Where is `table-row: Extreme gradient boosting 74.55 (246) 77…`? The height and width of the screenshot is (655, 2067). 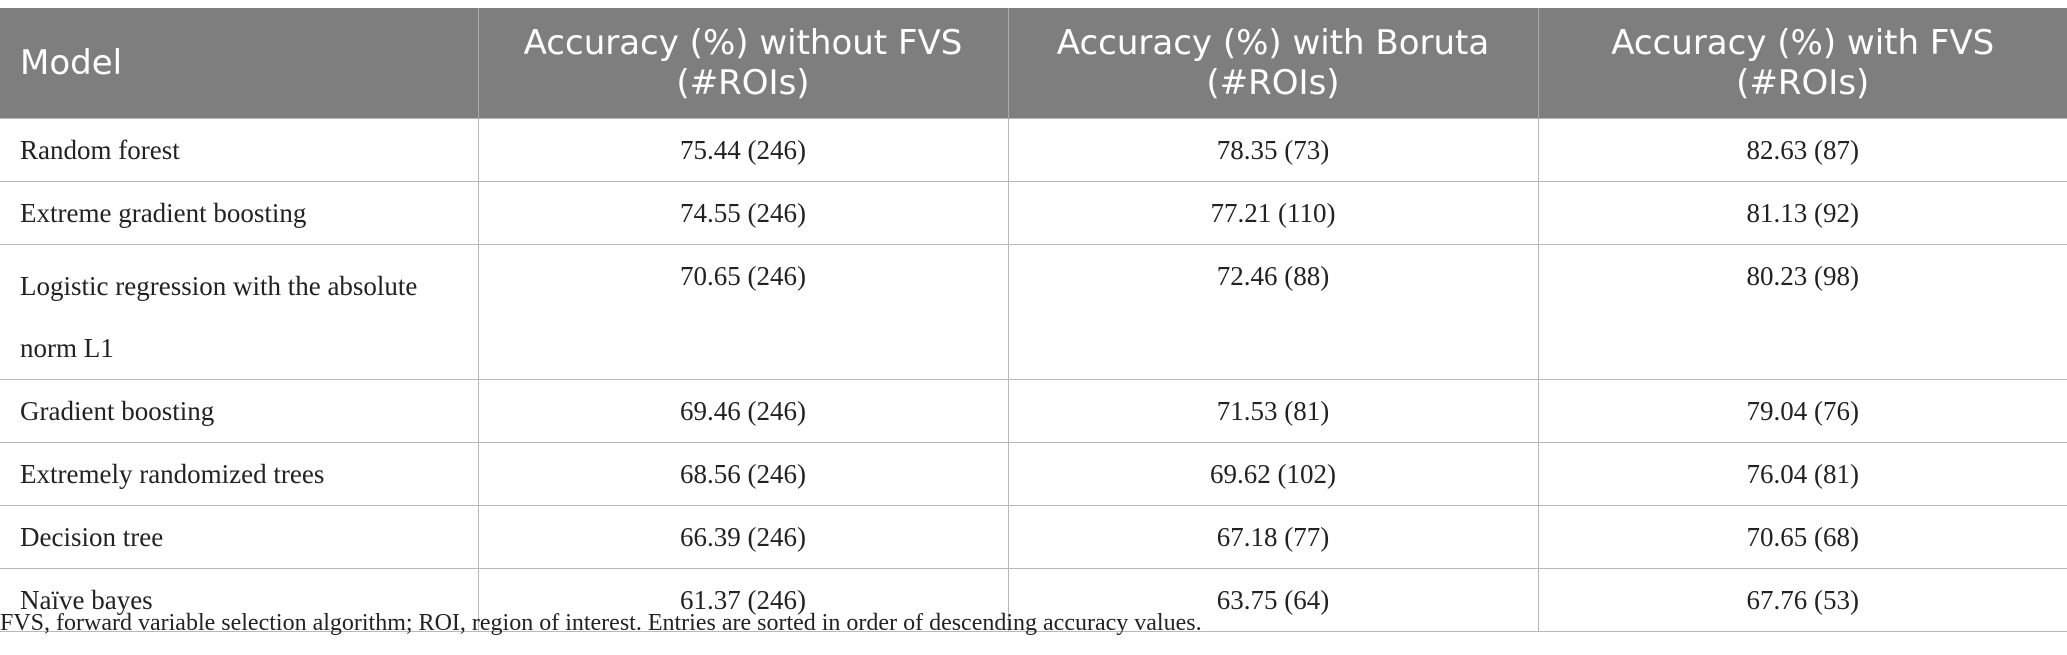 table-row: Extreme gradient boosting 74.55 (246) 77… is located at coordinates (1033, 212).